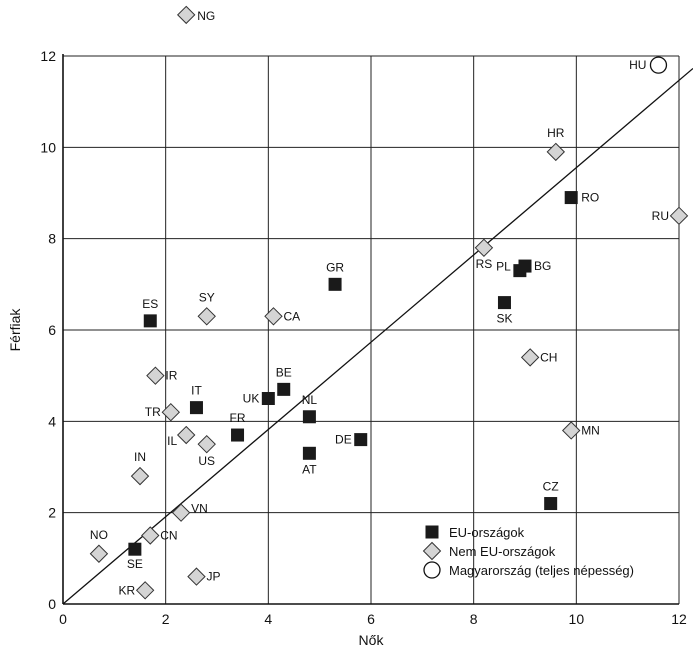 The image size is (693, 654). What do you see at coordinates (166, 619) in the screenshot?
I see `x-tick-label: 2` at bounding box center [166, 619].